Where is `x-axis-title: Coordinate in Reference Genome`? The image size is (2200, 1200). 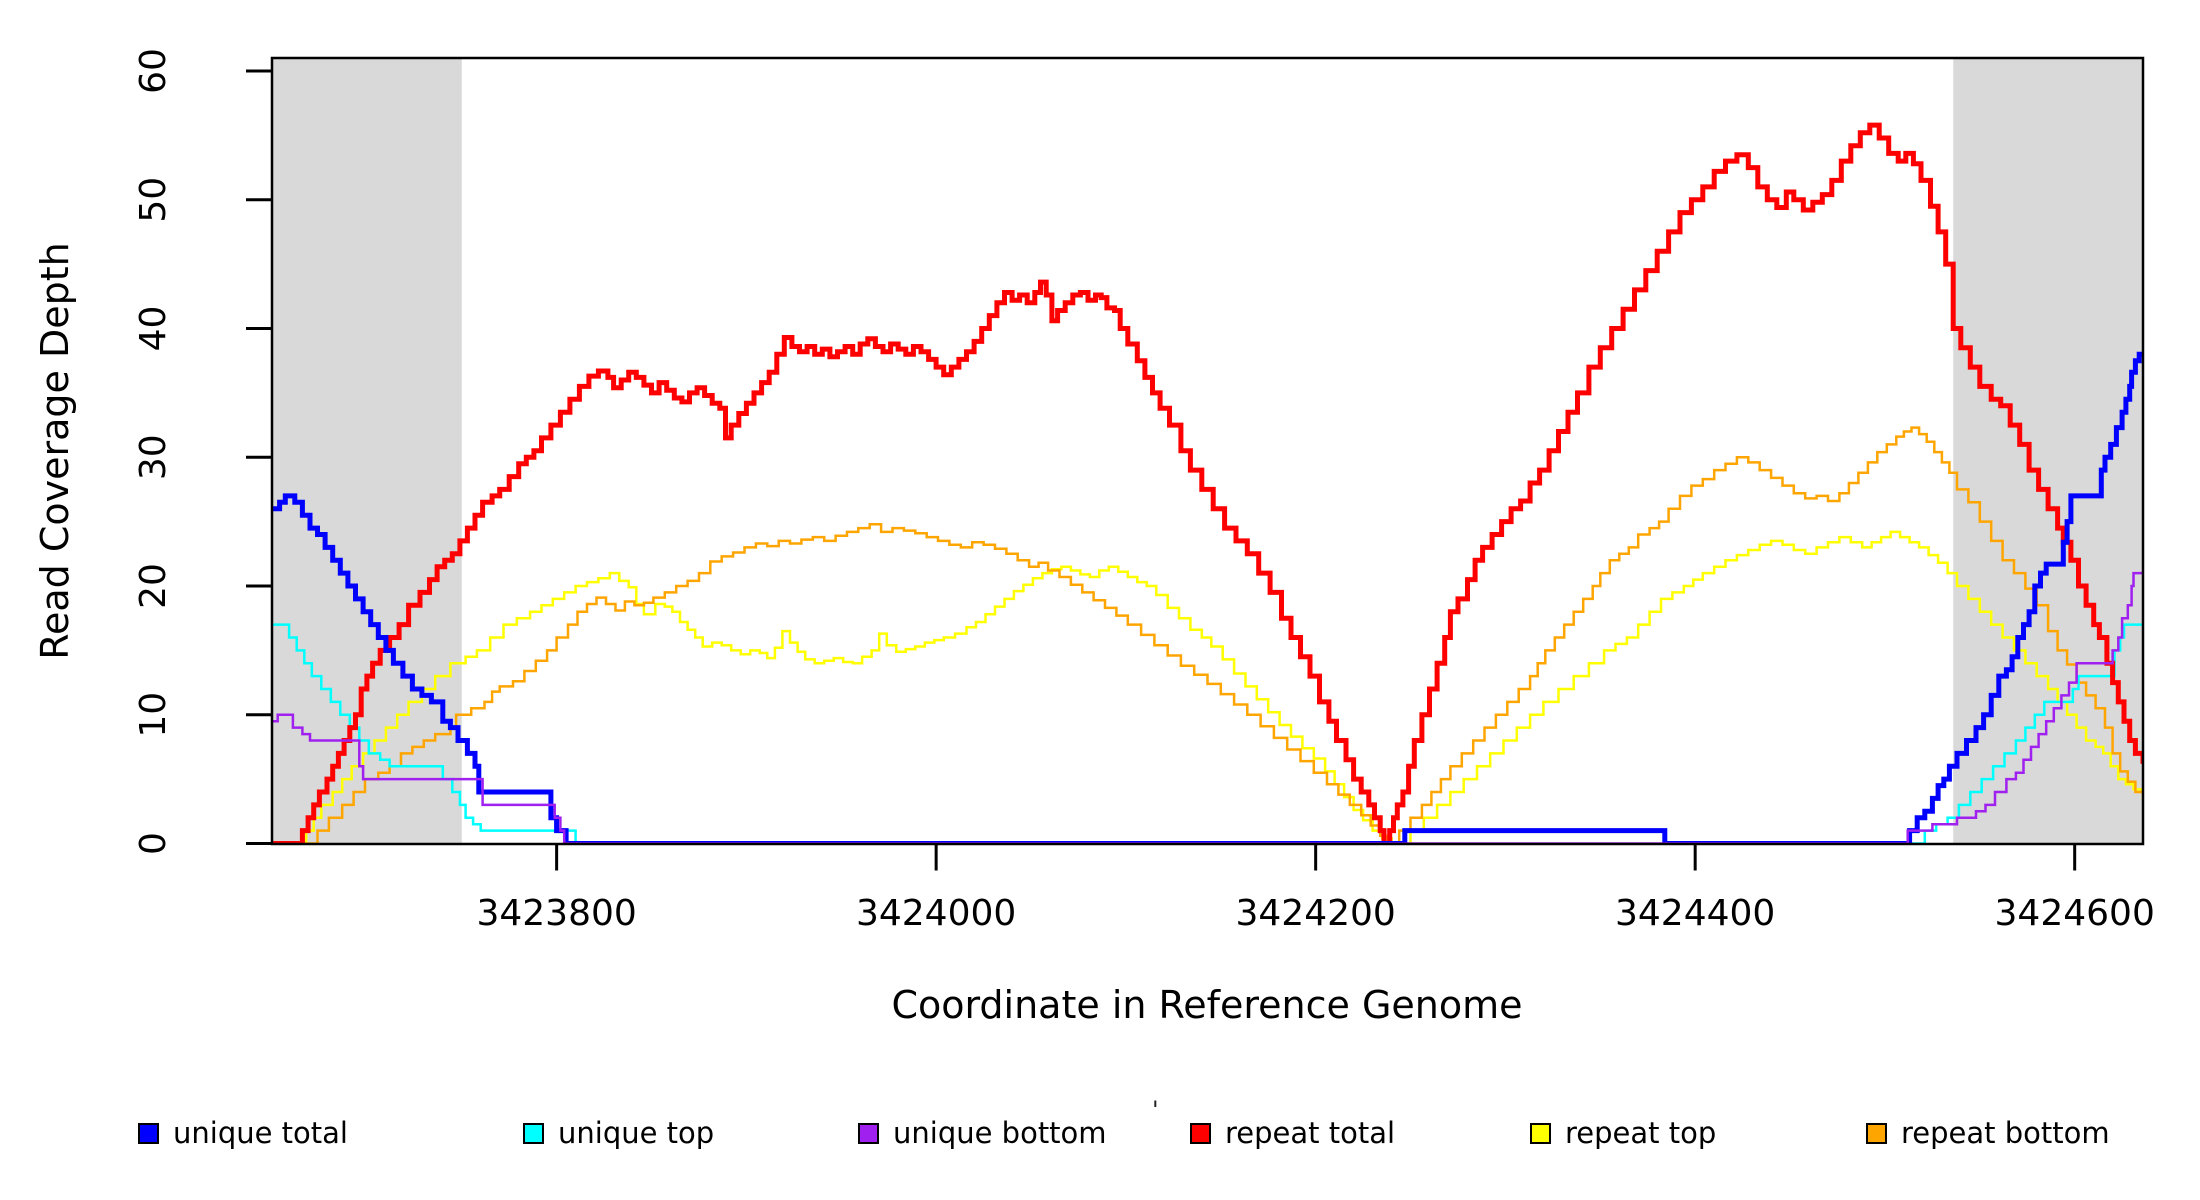
x-axis-title: Coordinate in Reference Genome is located at coordinates (1206, 1005).